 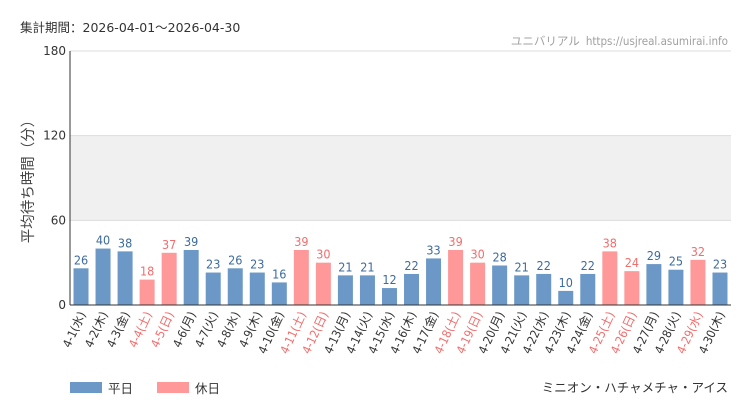 I want to click on value-label: 25, so click(x=676, y=261).